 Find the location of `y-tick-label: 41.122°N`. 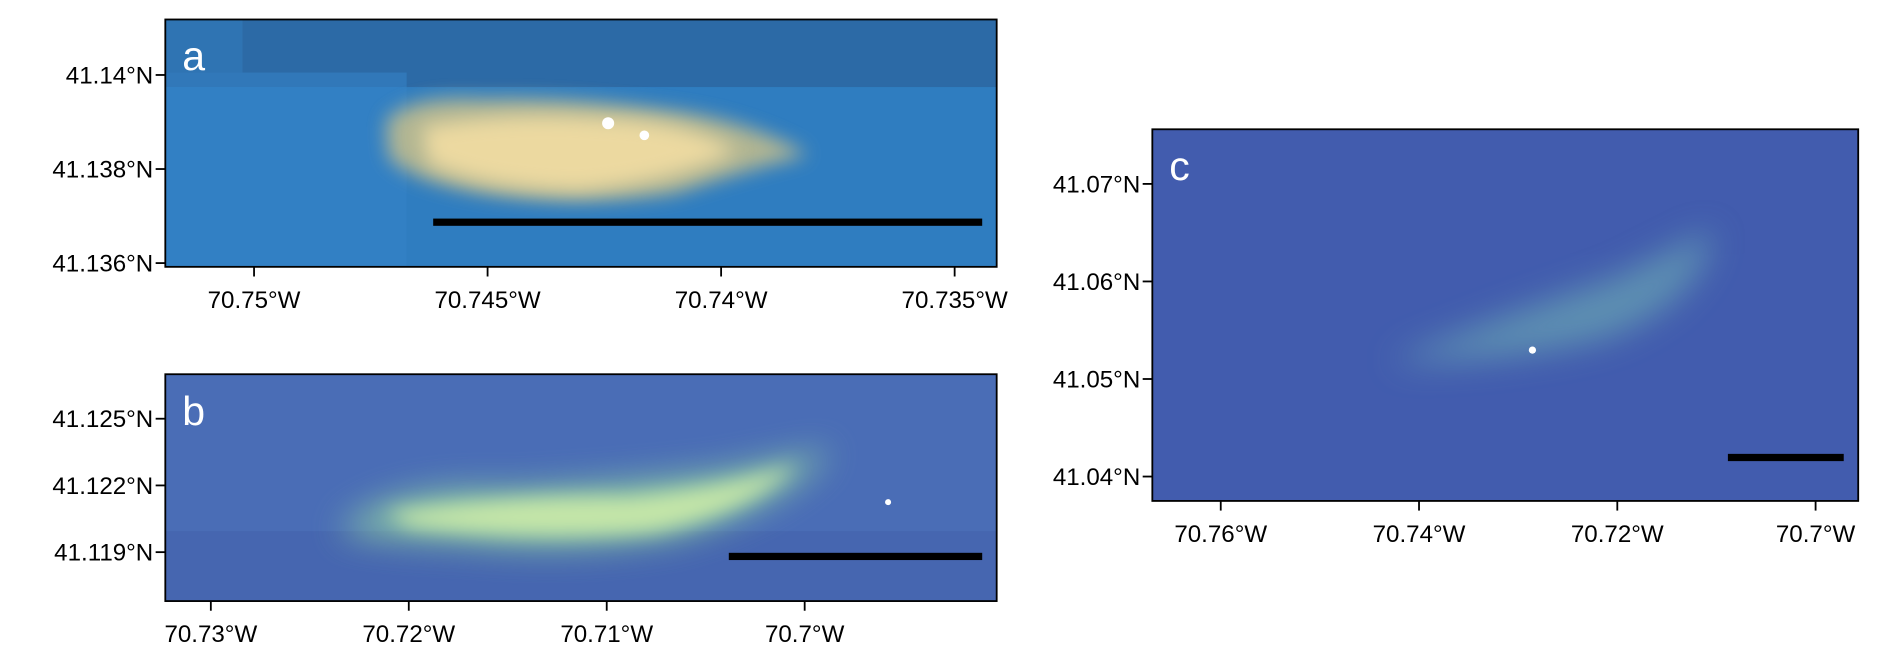

y-tick-label: 41.122°N is located at coordinates (102, 486).